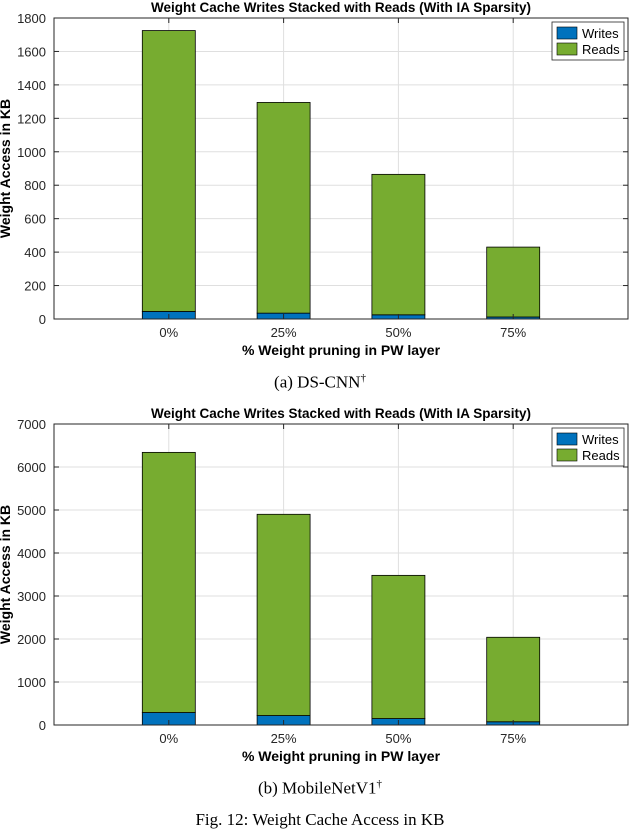 Image resolution: width=640 pixels, height=830 pixels. What do you see at coordinates (35, 286) in the screenshot?
I see `y-tick-label: 200` at bounding box center [35, 286].